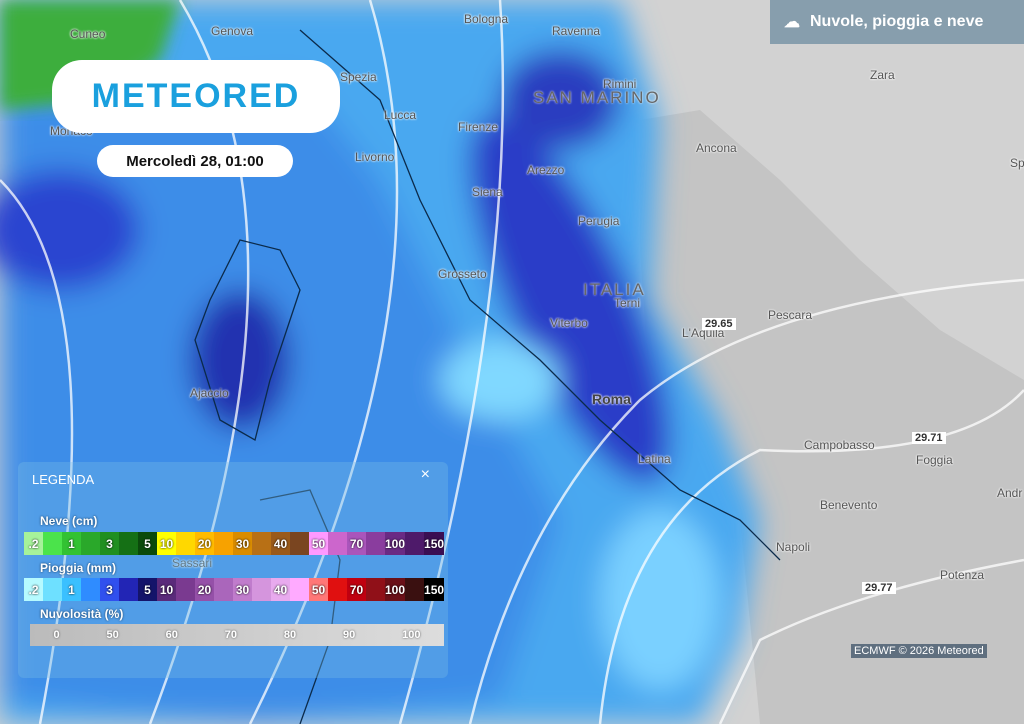 Image resolution: width=1024 pixels, height=724 pixels. I want to click on city-label: Terni, so click(627, 303).